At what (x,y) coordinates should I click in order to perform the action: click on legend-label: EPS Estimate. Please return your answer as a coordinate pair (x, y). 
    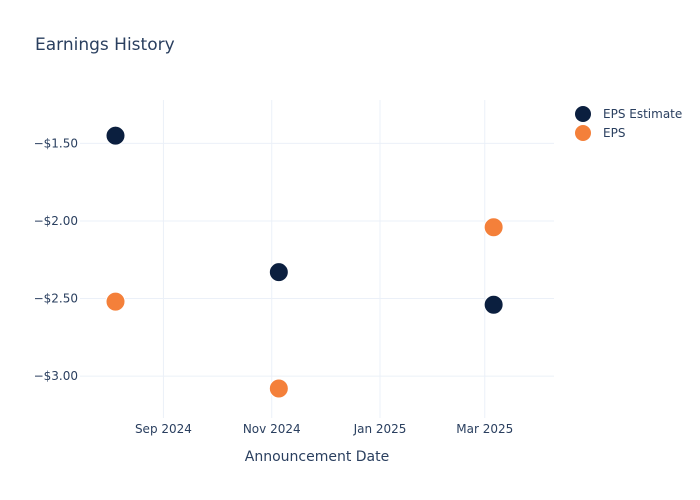
    Looking at the image, I should click on (642, 114).